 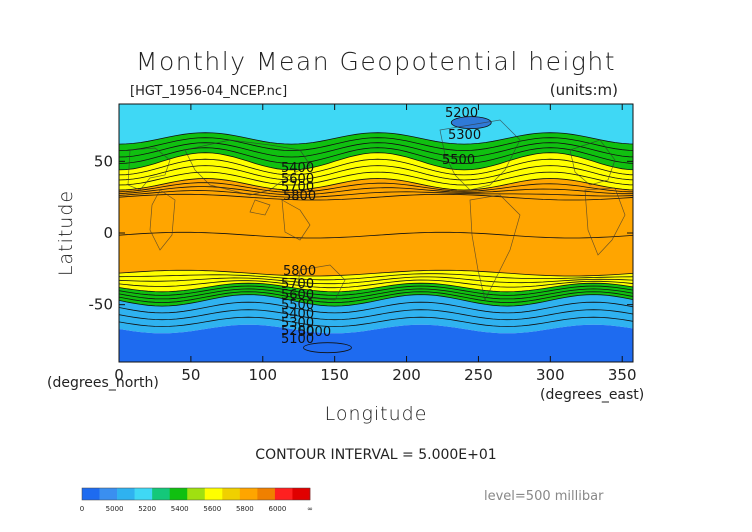 What do you see at coordinates (376, 61) in the screenshot?
I see `chart-title: Monthly Mean Geopotential height` at bounding box center [376, 61].